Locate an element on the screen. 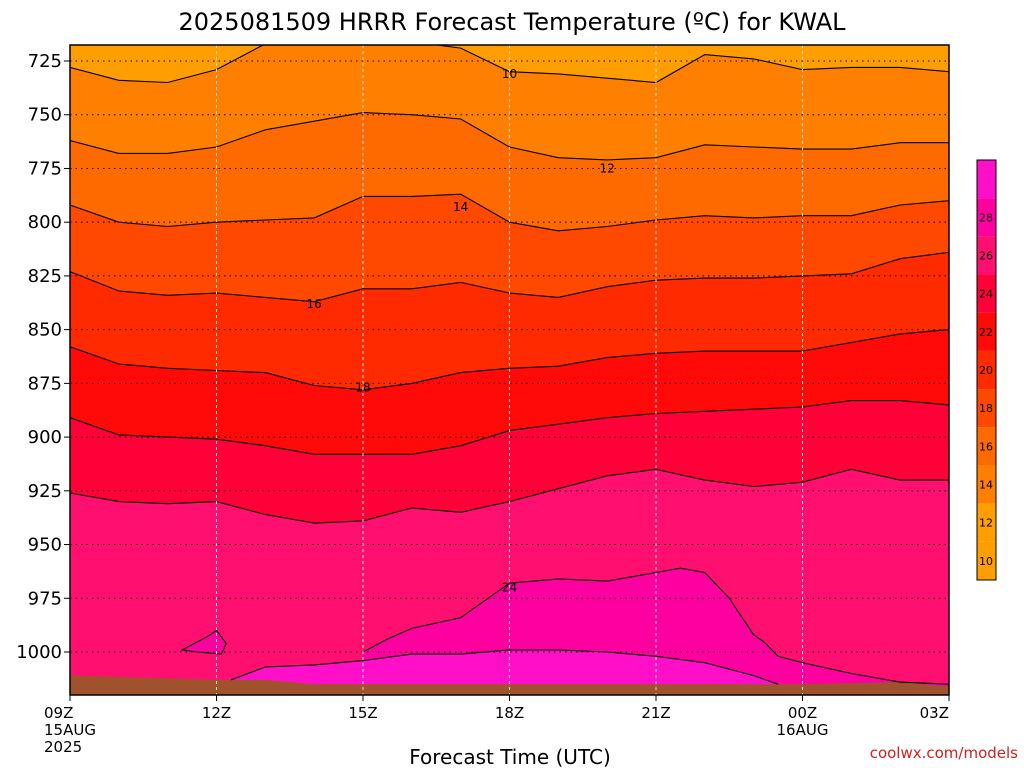 Image resolution: width=1024 pixels, height=768 pixels. colorbar-label-26: 26 is located at coordinates (986, 255).